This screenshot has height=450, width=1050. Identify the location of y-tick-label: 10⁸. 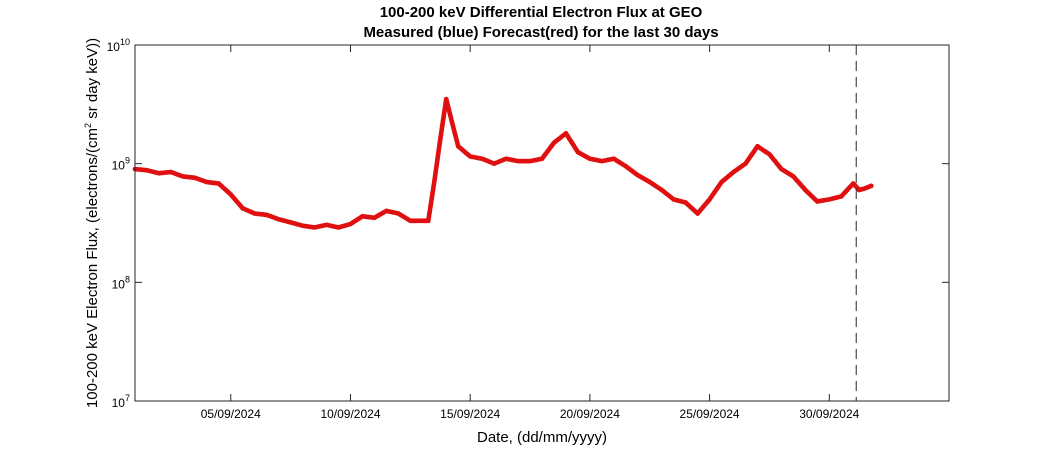
(121, 282).